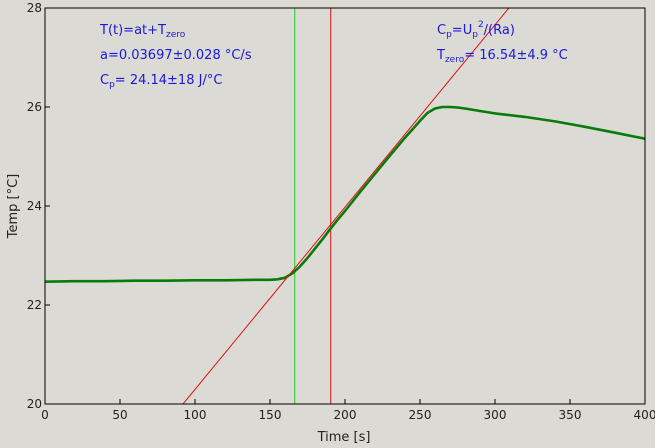 This screenshot has width=655, height=448. Describe the element at coordinates (45, 415) in the screenshot. I see `x-tick-label: 0` at that location.